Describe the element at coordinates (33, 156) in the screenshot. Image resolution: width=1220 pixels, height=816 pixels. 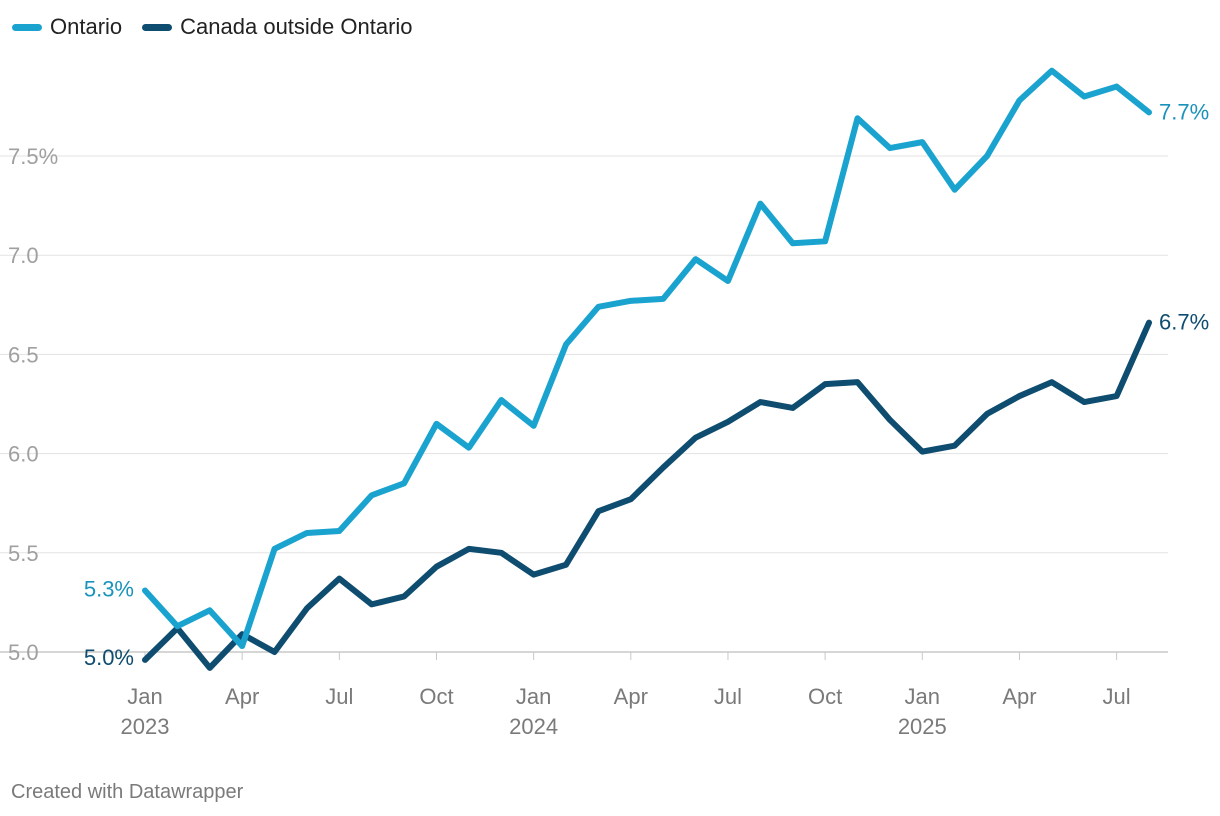
I see `y-tick-label-75: 7.5%` at that location.